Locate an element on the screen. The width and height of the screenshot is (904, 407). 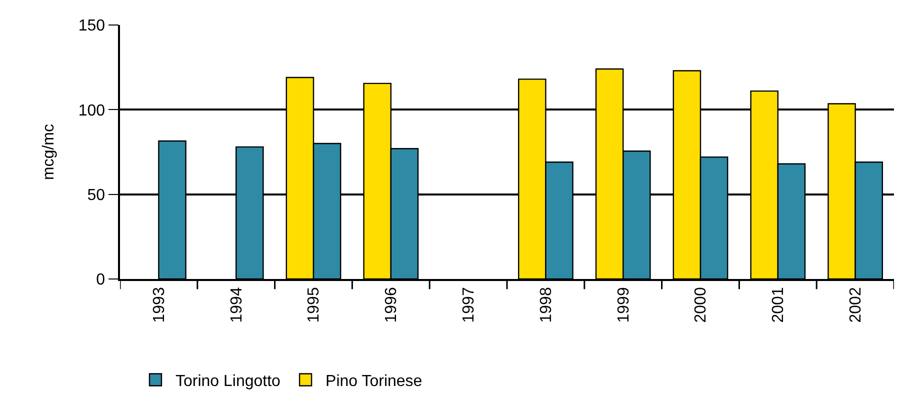
y-tick-label: 150 is located at coordinates (92, 26).